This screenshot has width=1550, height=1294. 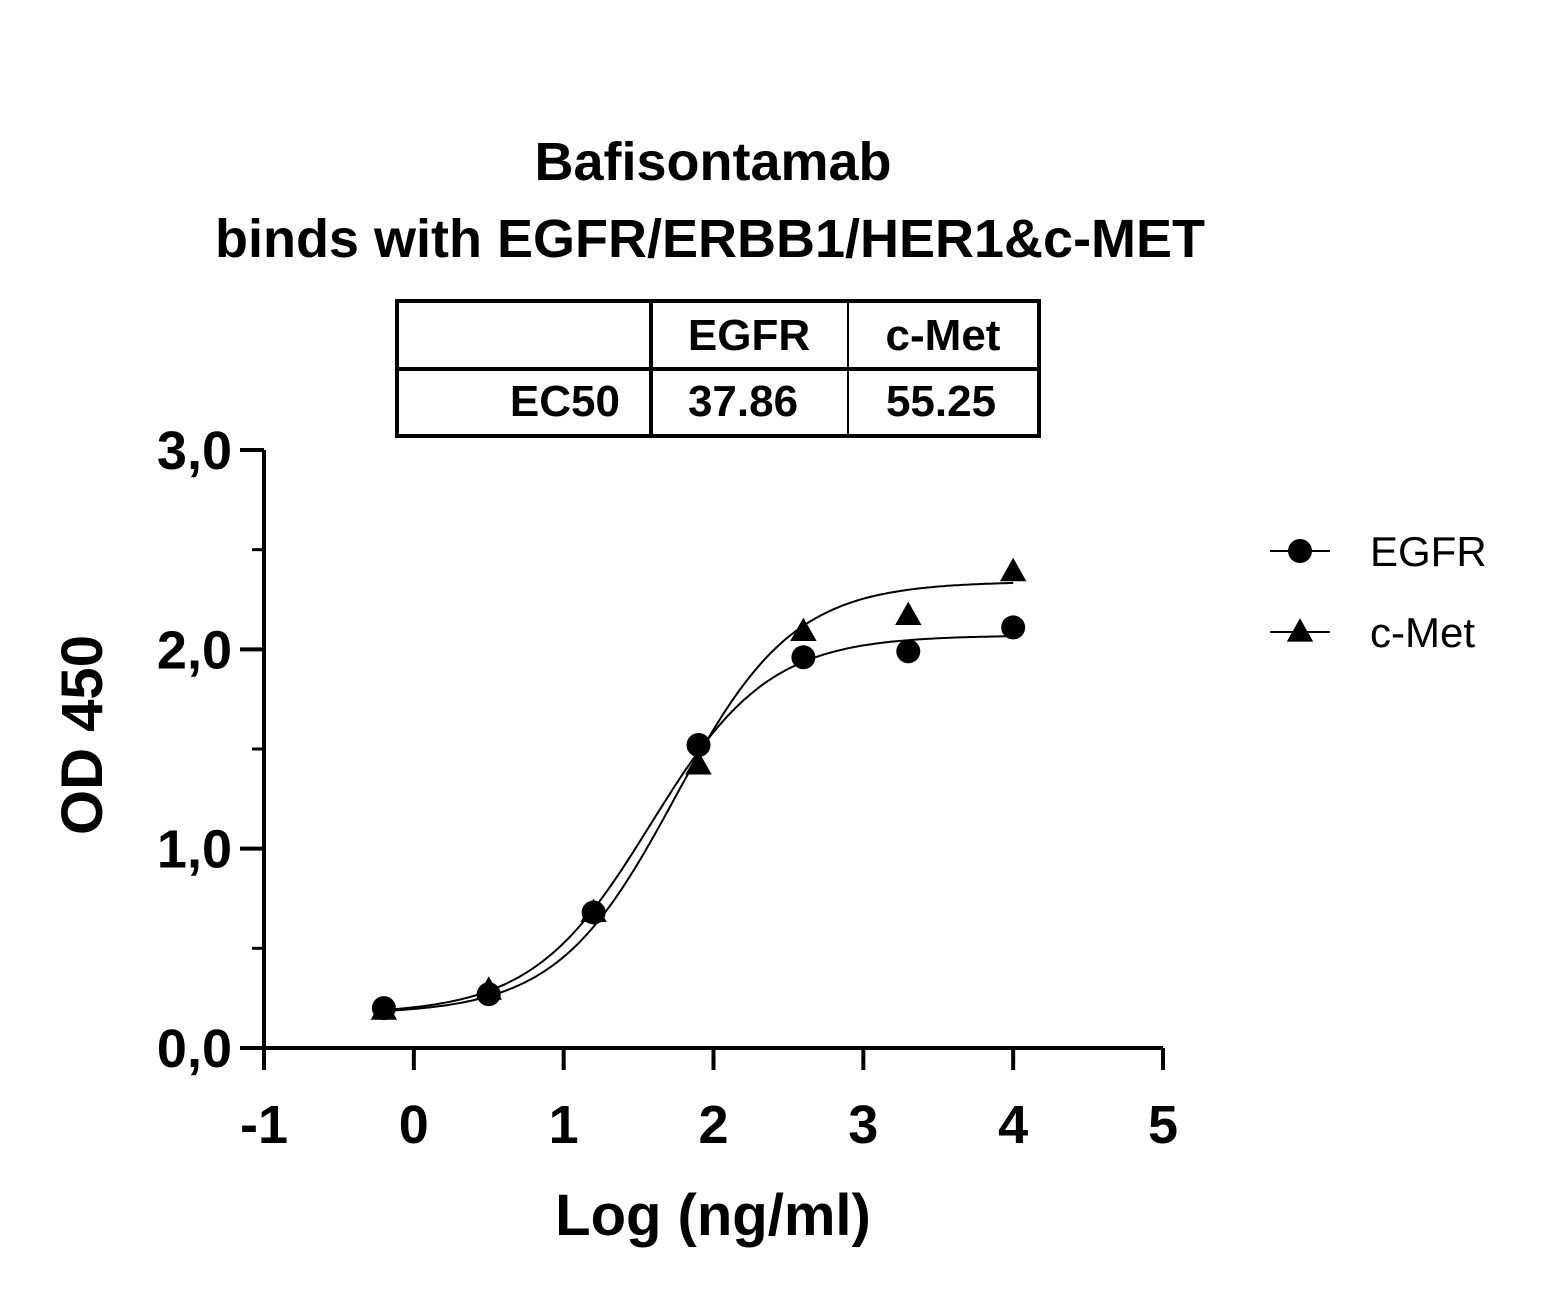 I want to click on y-tick-label: 0,0, so click(x=194, y=1049).